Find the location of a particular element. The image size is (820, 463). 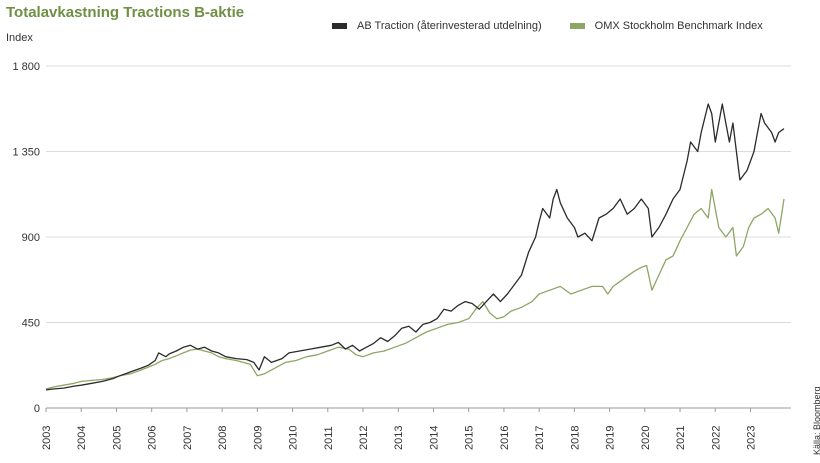

x-tick-label: 2011 is located at coordinates (329, 438).